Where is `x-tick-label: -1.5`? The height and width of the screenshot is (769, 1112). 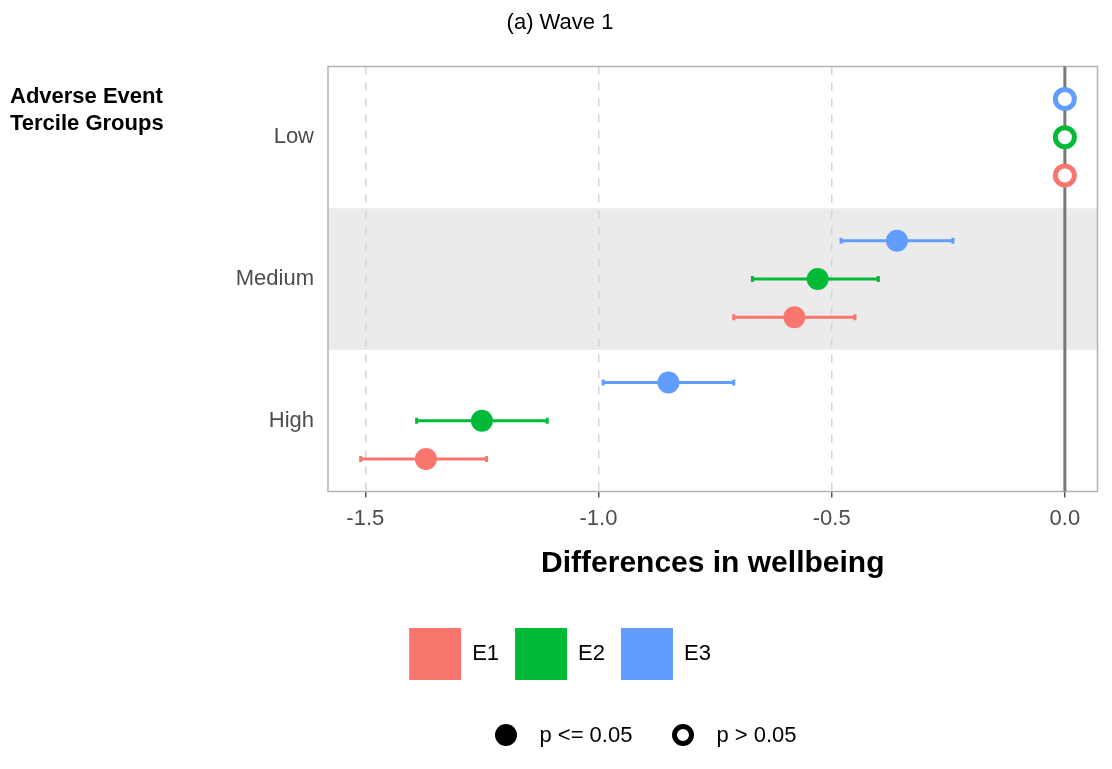
x-tick-label: -1.5 is located at coordinates (365, 517).